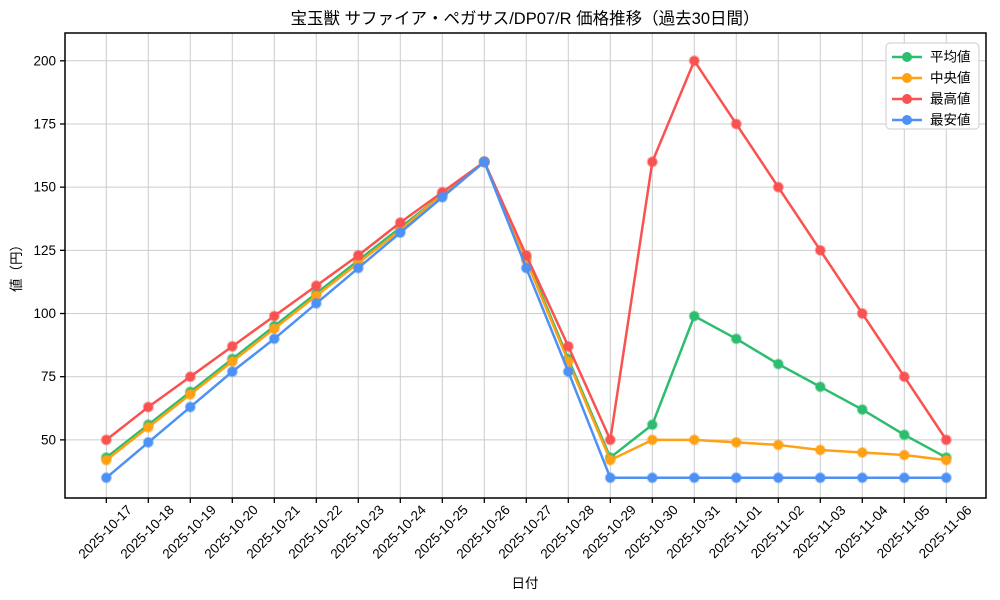 Image resolution: width=1000 pixels, height=600 pixels. What do you see at coordinates (950, 57) in the screenshot?
I see `legend-label-average: 平均値` at bounding box center [950, 57].